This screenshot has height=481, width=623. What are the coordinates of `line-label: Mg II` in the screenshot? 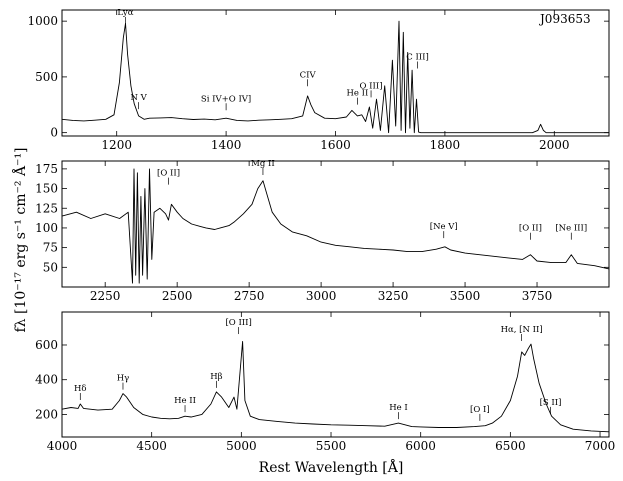 It's located at (263, 164).